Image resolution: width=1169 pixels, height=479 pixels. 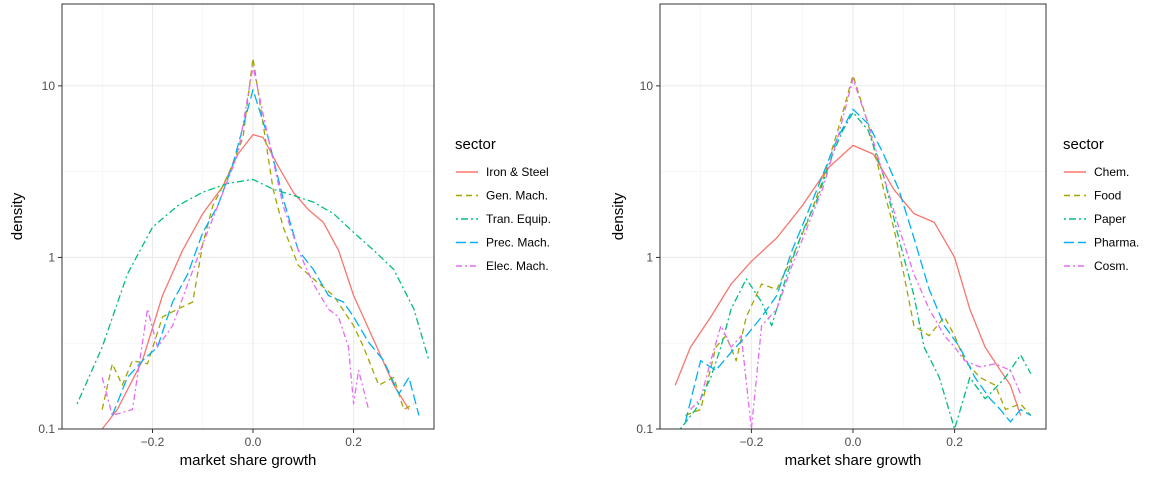 What do you see at coordinates (1116, 243) in the screenshot?
I see `legend-label-3: Pharma.` at bounding box center [1116, 243].